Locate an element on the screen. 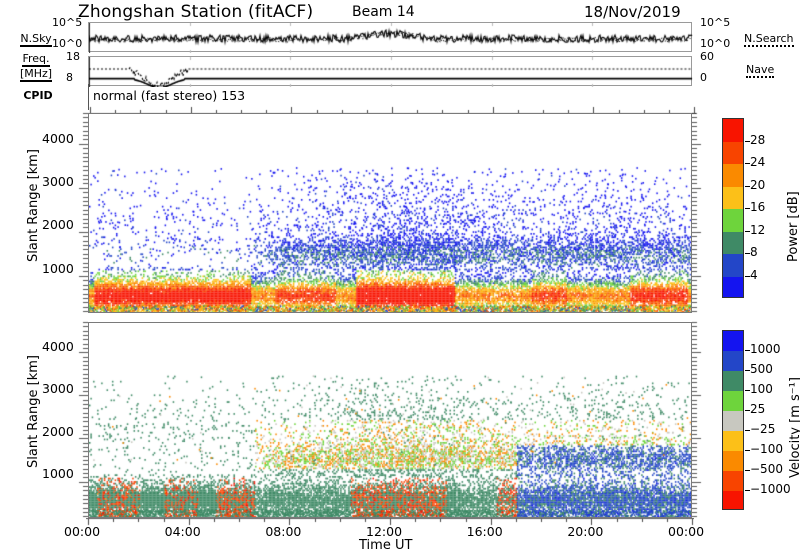 This screenshot has width=800, height=554. x-tick-label: 08:00 is located at coordinates (283, 531).